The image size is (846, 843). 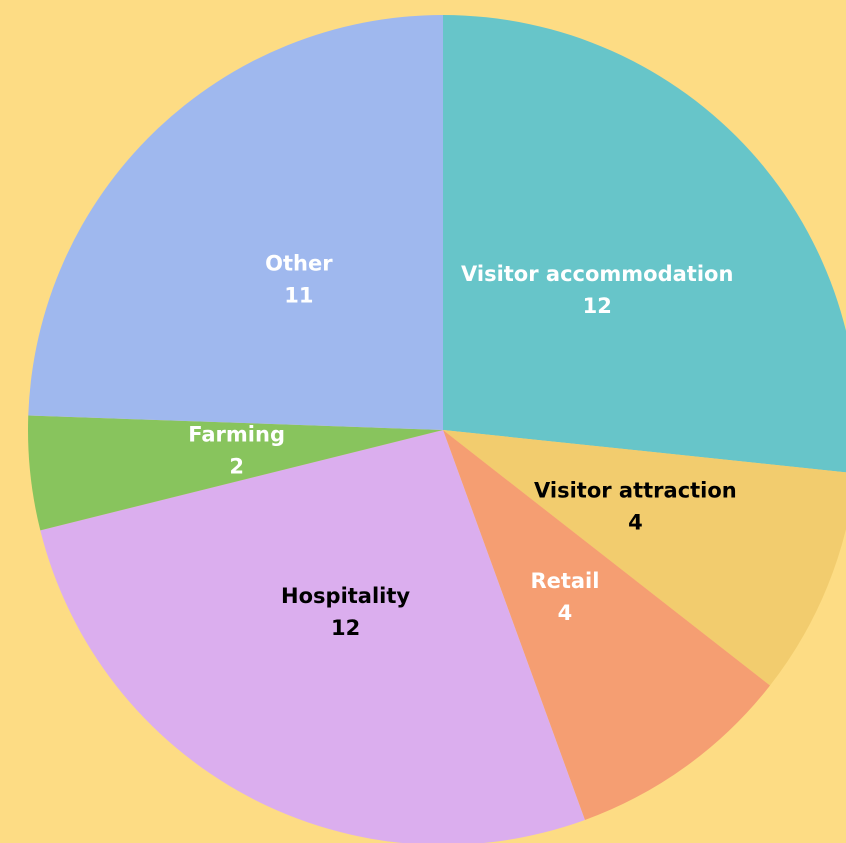 What do you see at coordinates (299, 264) in the screenshot?
I see `slice-label: Other` at bounding box center [299, 264].